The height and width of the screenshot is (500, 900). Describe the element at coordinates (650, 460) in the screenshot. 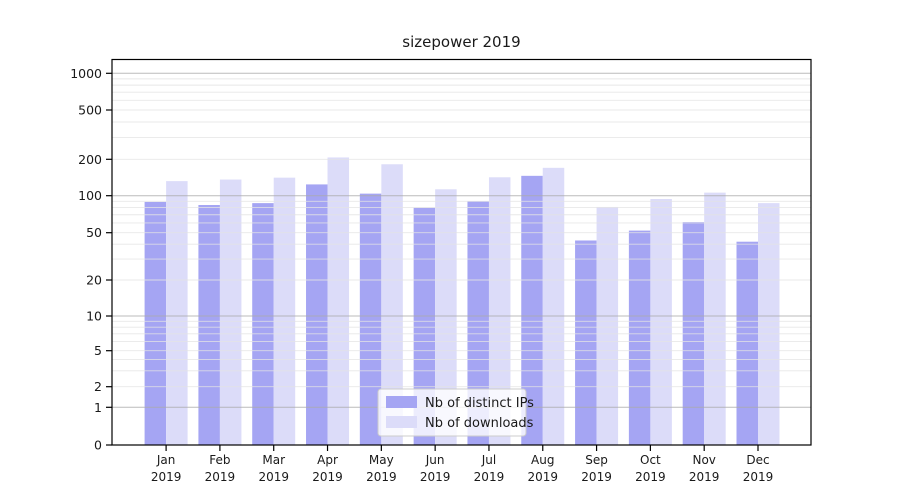

I see `x-tick-label-month: Oct` at that location.